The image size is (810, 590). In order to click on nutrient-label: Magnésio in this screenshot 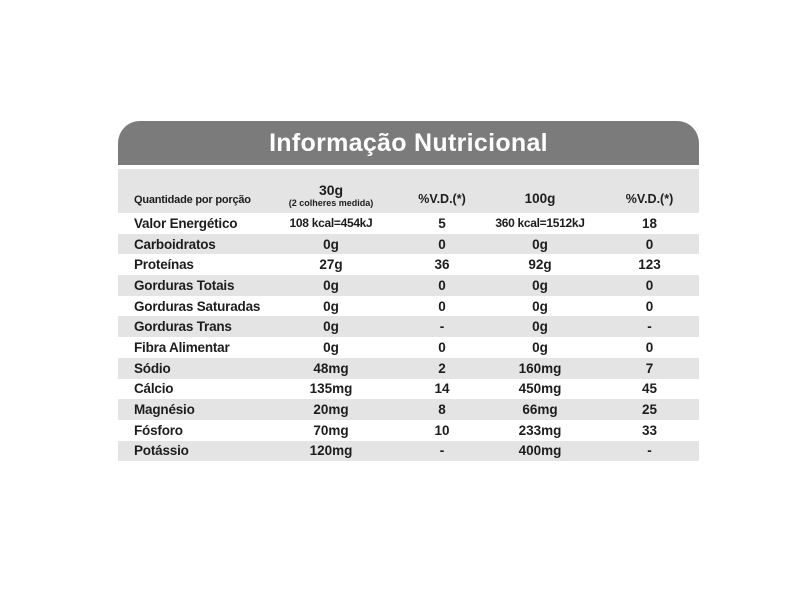, I will do `click(164, 410)`.